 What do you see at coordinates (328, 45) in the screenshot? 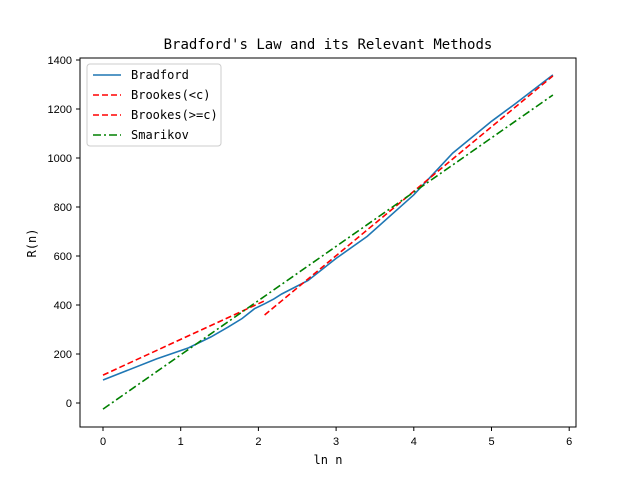
I see `chart-title: Bradford's Law and its Relevant Methods` at bounding box center [328, 45].